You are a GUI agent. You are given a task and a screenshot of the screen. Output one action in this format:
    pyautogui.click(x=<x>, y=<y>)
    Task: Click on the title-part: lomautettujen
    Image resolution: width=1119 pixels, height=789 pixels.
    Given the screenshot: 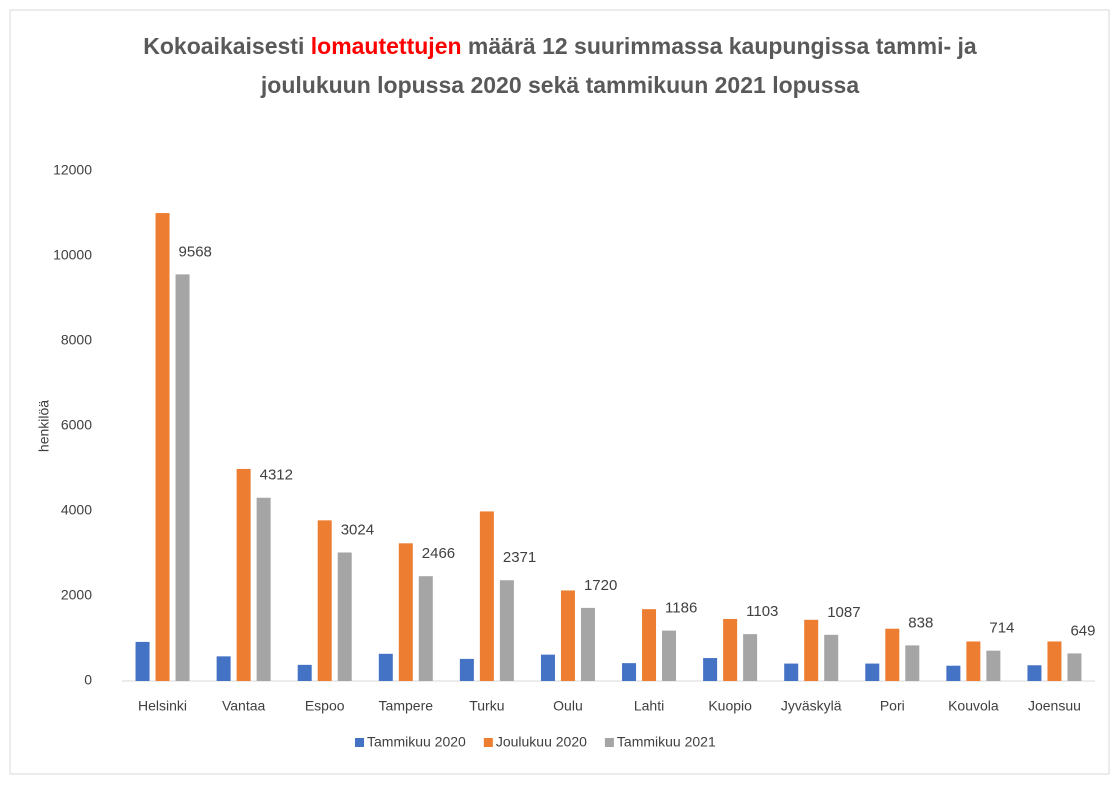 What is the action you would take?
    pyautogui.click(x=386, y=46)
    